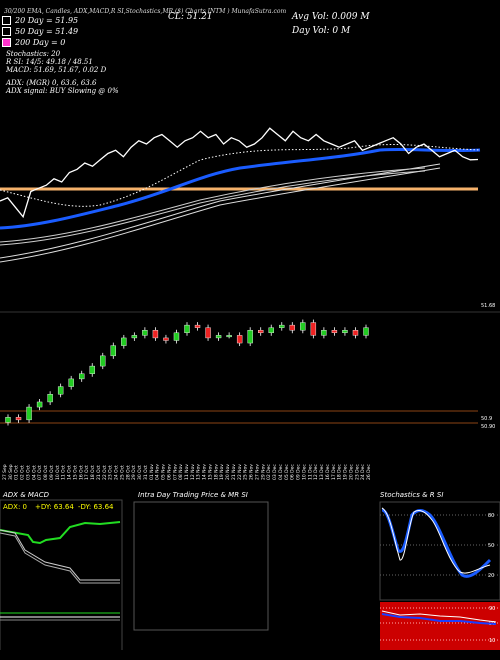  Describe the element at coordinates (246, 472) in the screenshot. I see `date-tick: 25 Nov` at that location.